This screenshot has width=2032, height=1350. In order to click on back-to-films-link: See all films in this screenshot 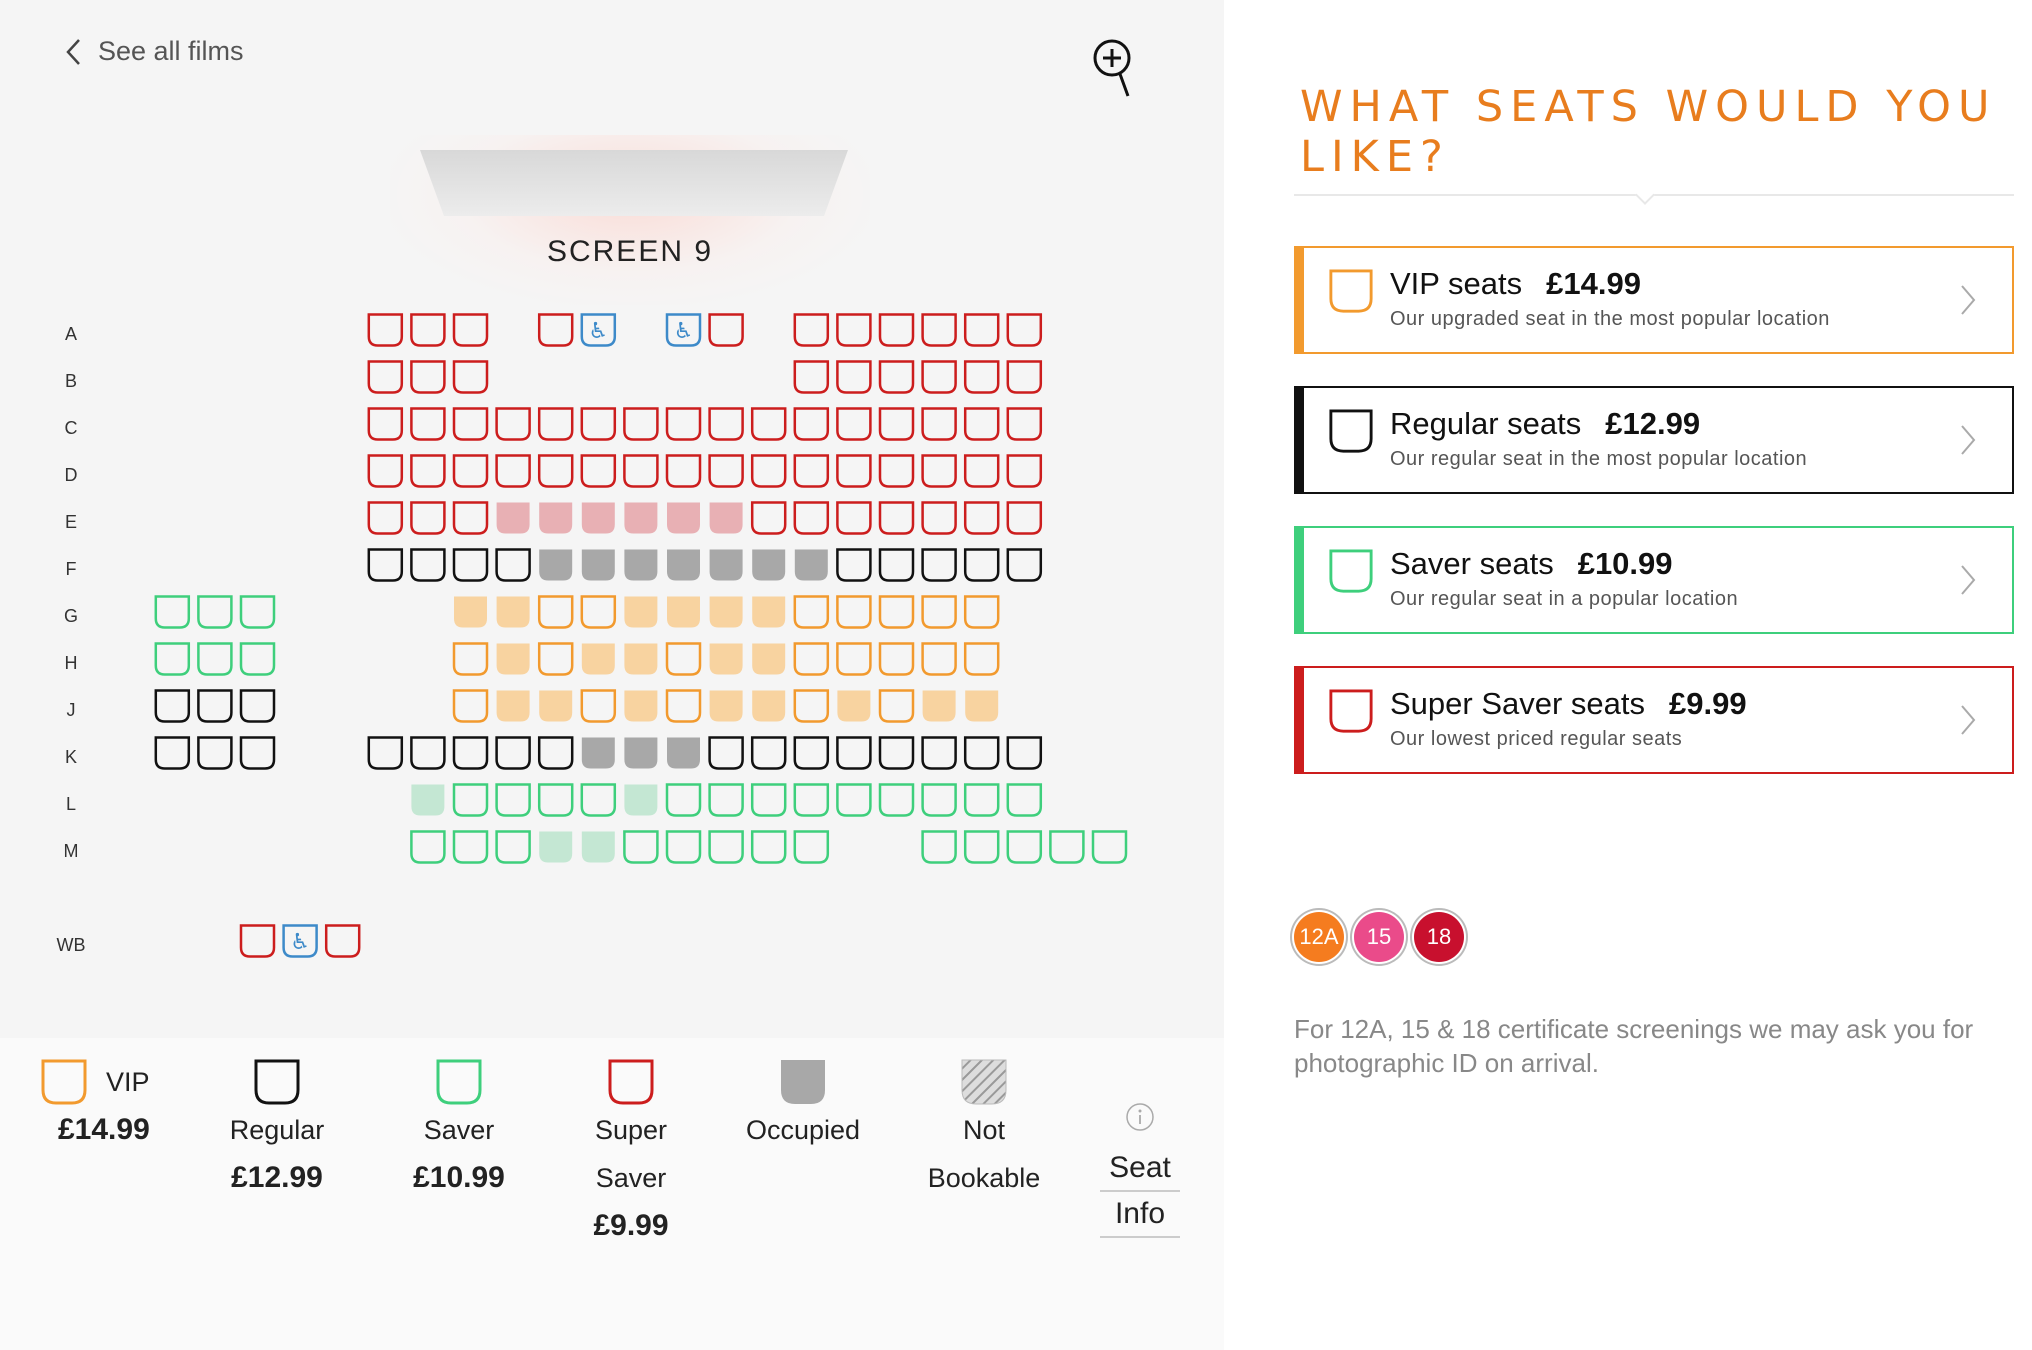, I will do `click(154, 51)`.